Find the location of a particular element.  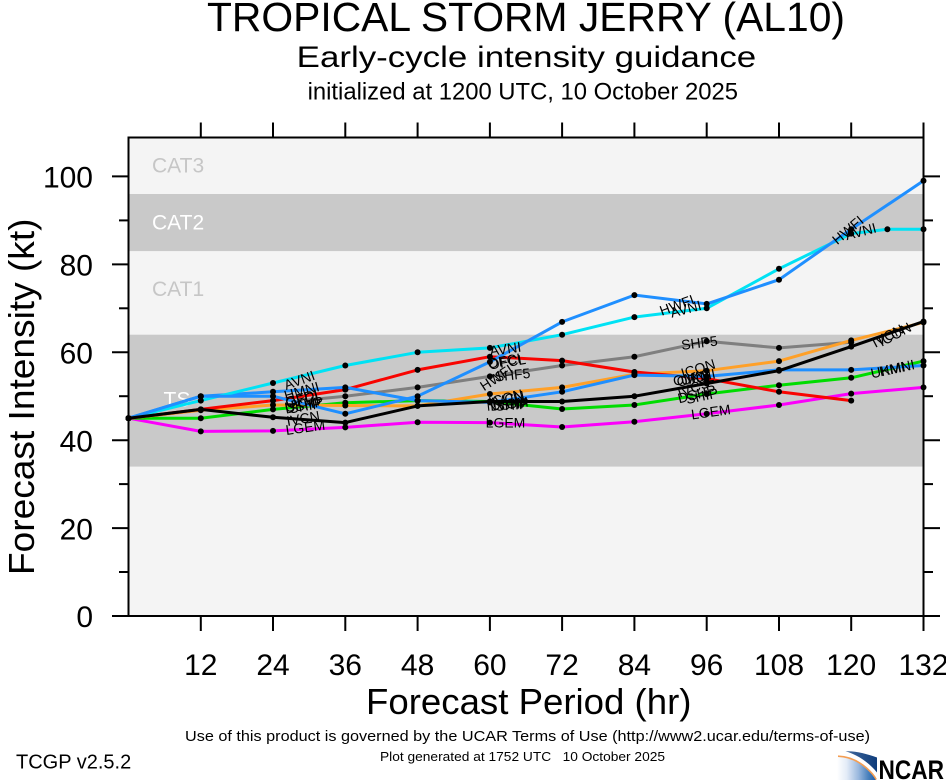

svg-text: 12 is located at coordinates (200, 665).